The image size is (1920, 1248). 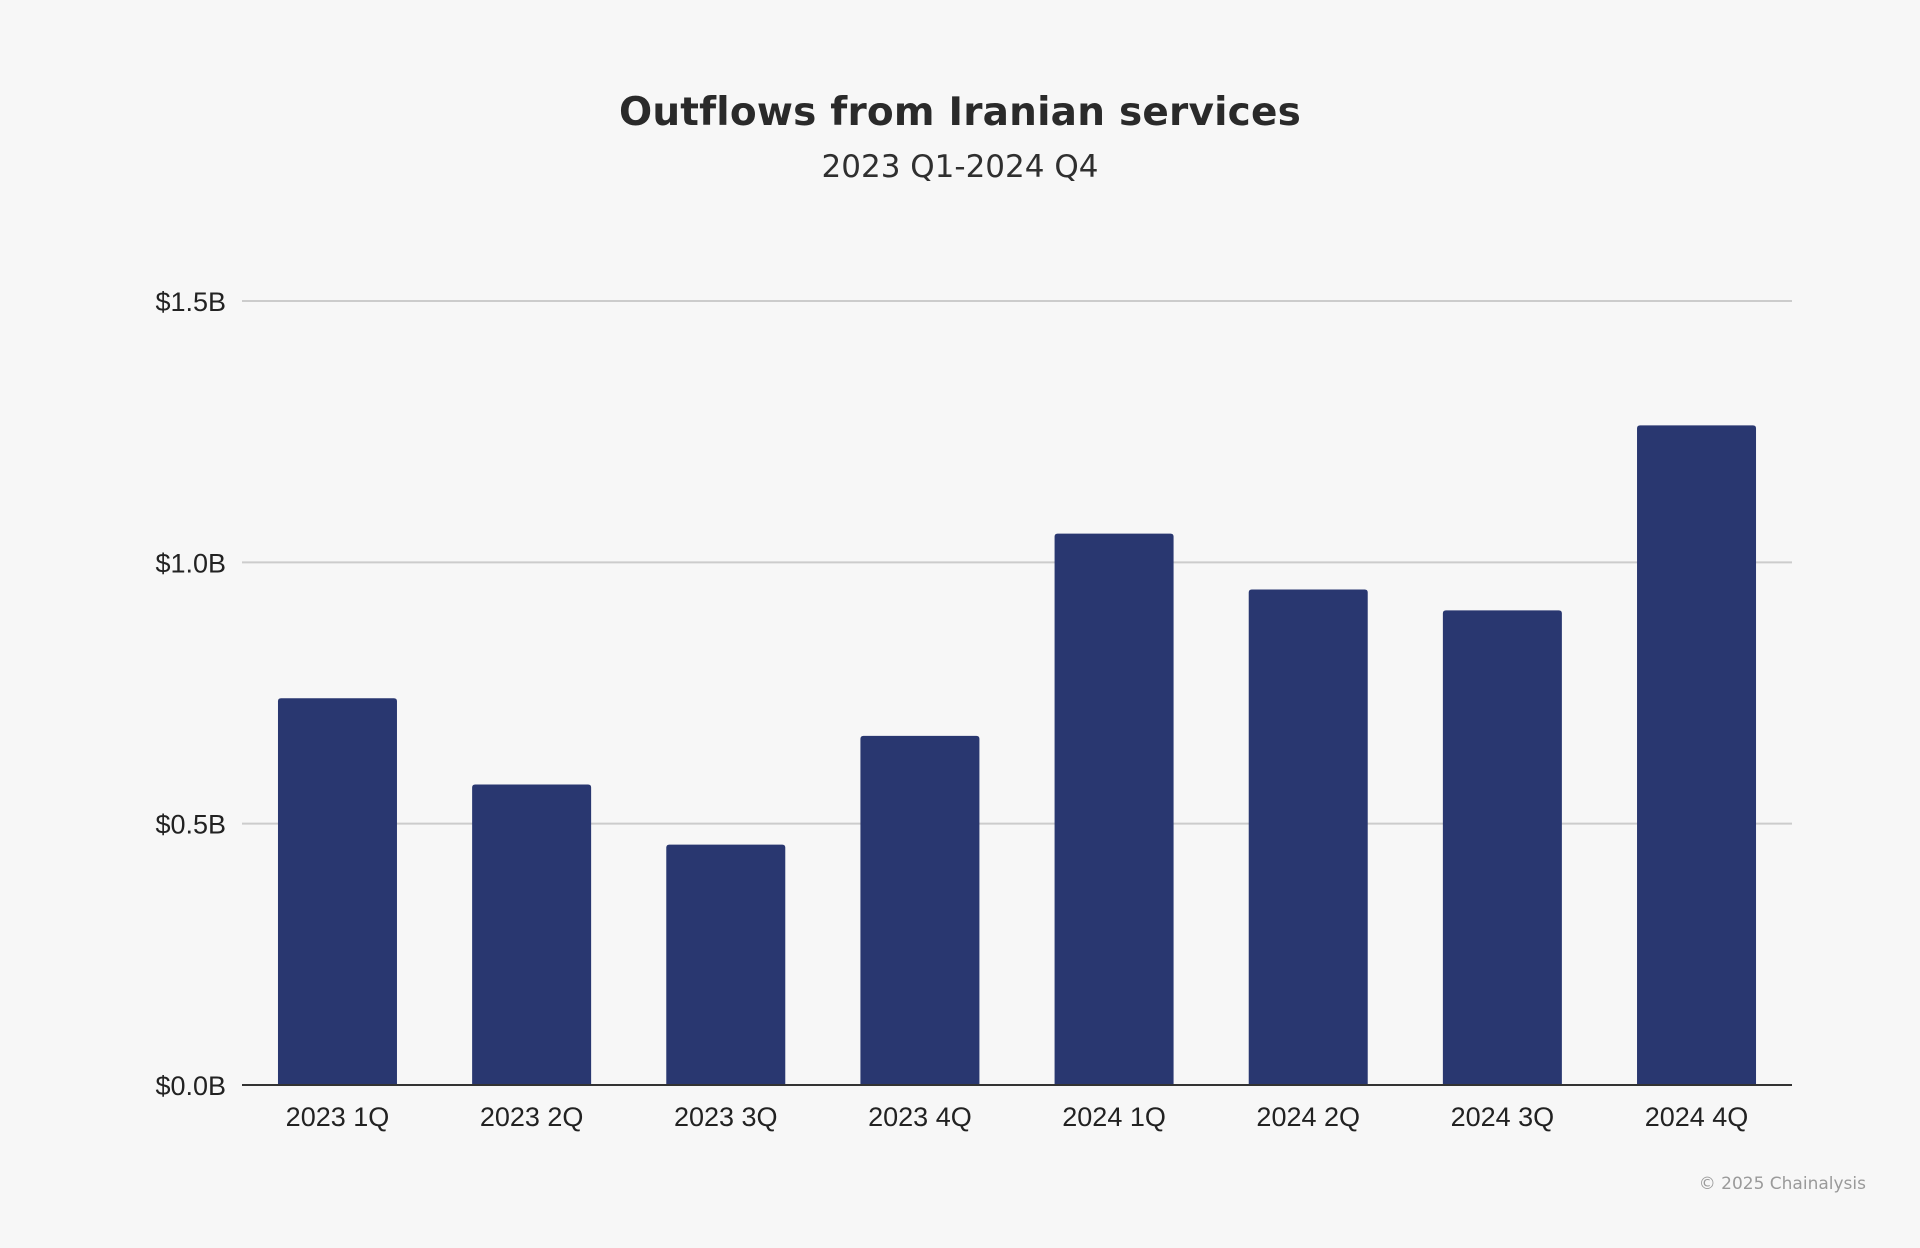 What do you see at coordinates (920, 1117) in the screenshot?
I see `x-tick-label: 2023 4Q` at bounding box center [920, 1117].